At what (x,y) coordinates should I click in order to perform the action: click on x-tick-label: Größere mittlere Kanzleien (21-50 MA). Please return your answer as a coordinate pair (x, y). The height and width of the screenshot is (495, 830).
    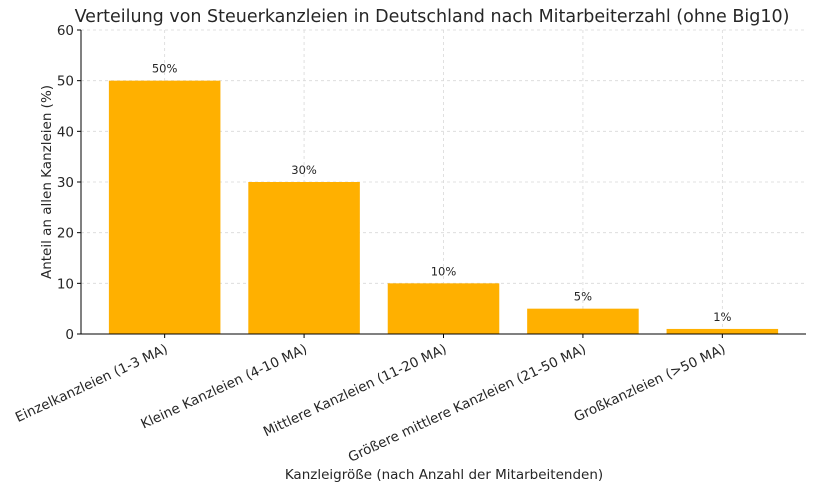
    Looking at the image, I should click on (467, 403).